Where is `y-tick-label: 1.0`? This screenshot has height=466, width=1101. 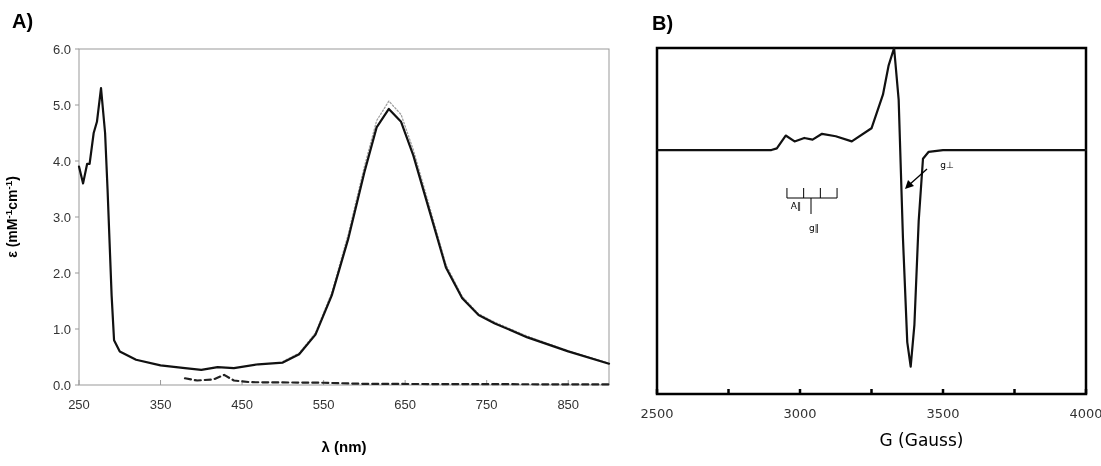 y-tick-label: 1.0 is located at coordinates (61, 329).